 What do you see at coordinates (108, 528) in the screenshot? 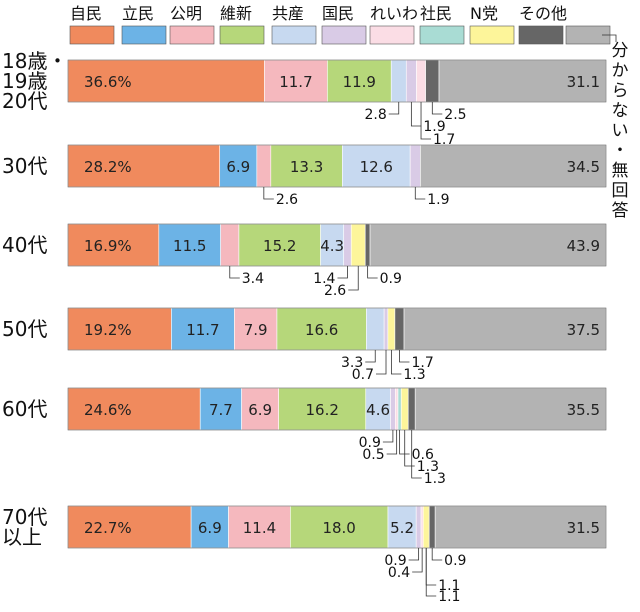
I see `data-label: 22.7%` at bounding box center [108, 528].